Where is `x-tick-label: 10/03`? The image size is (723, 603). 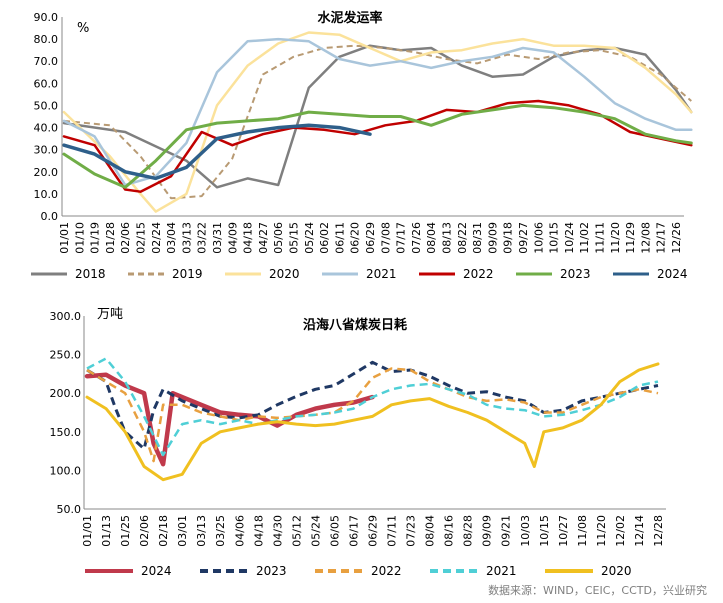
x-tick-label: 10/03 is located at coordinates (525, 531).